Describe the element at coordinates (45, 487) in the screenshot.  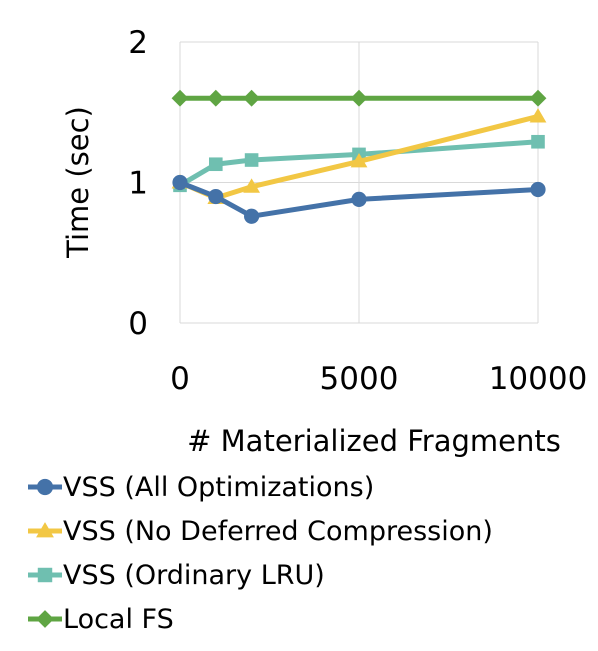
I see `legend-marker-circle` at that location.